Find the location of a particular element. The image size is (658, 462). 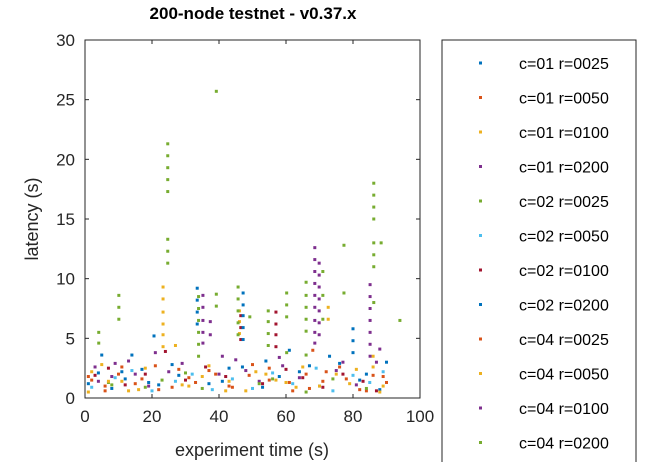

legend-label: c=02 r=0200 is located at coordinates (564, 306).